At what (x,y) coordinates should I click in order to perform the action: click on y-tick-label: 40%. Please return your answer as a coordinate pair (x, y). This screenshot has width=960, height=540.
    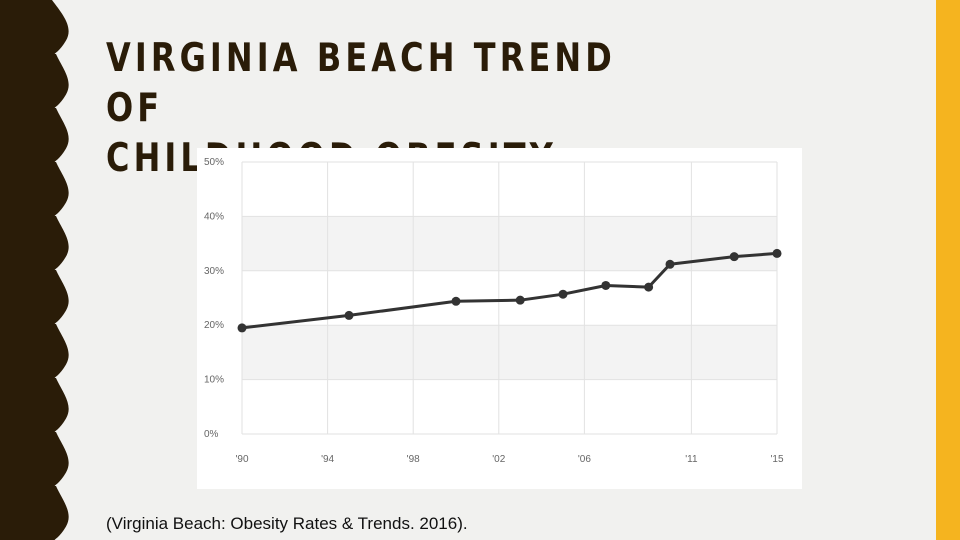
    Looking at the image, I should click on (214, 216).